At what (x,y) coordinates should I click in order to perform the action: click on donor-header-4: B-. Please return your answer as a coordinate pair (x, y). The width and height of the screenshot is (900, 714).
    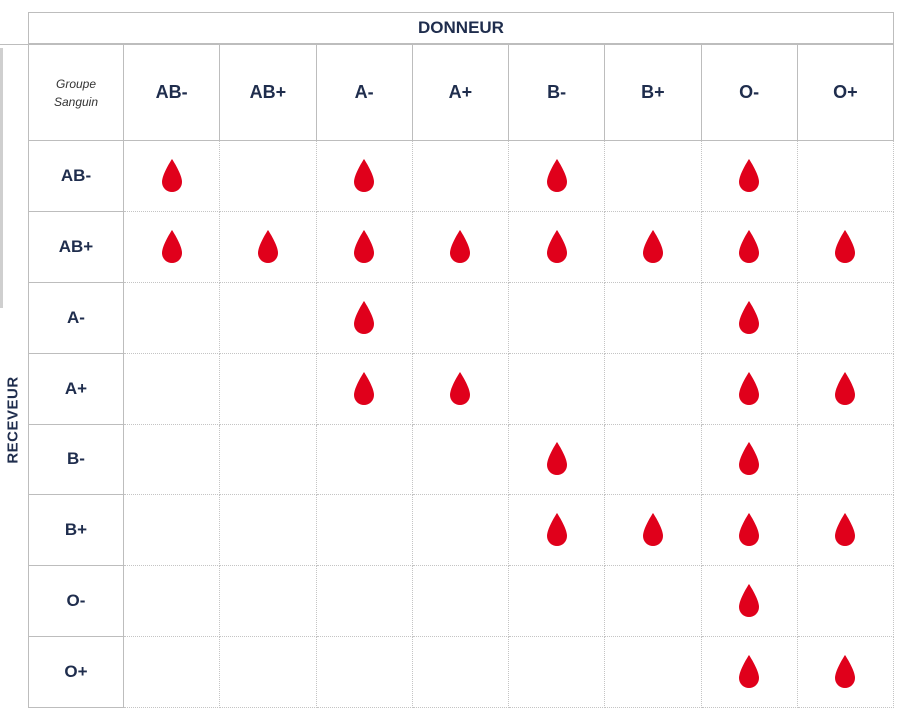
    Looking at the image, I should click on (557, 92).